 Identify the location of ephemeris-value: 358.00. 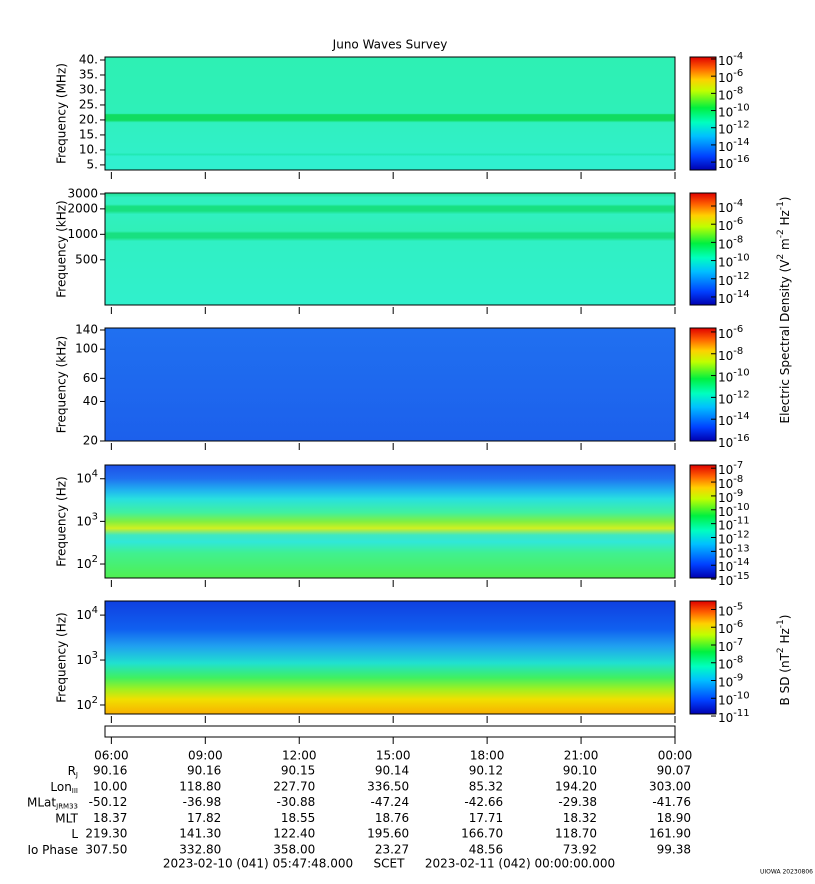
(294, 850).